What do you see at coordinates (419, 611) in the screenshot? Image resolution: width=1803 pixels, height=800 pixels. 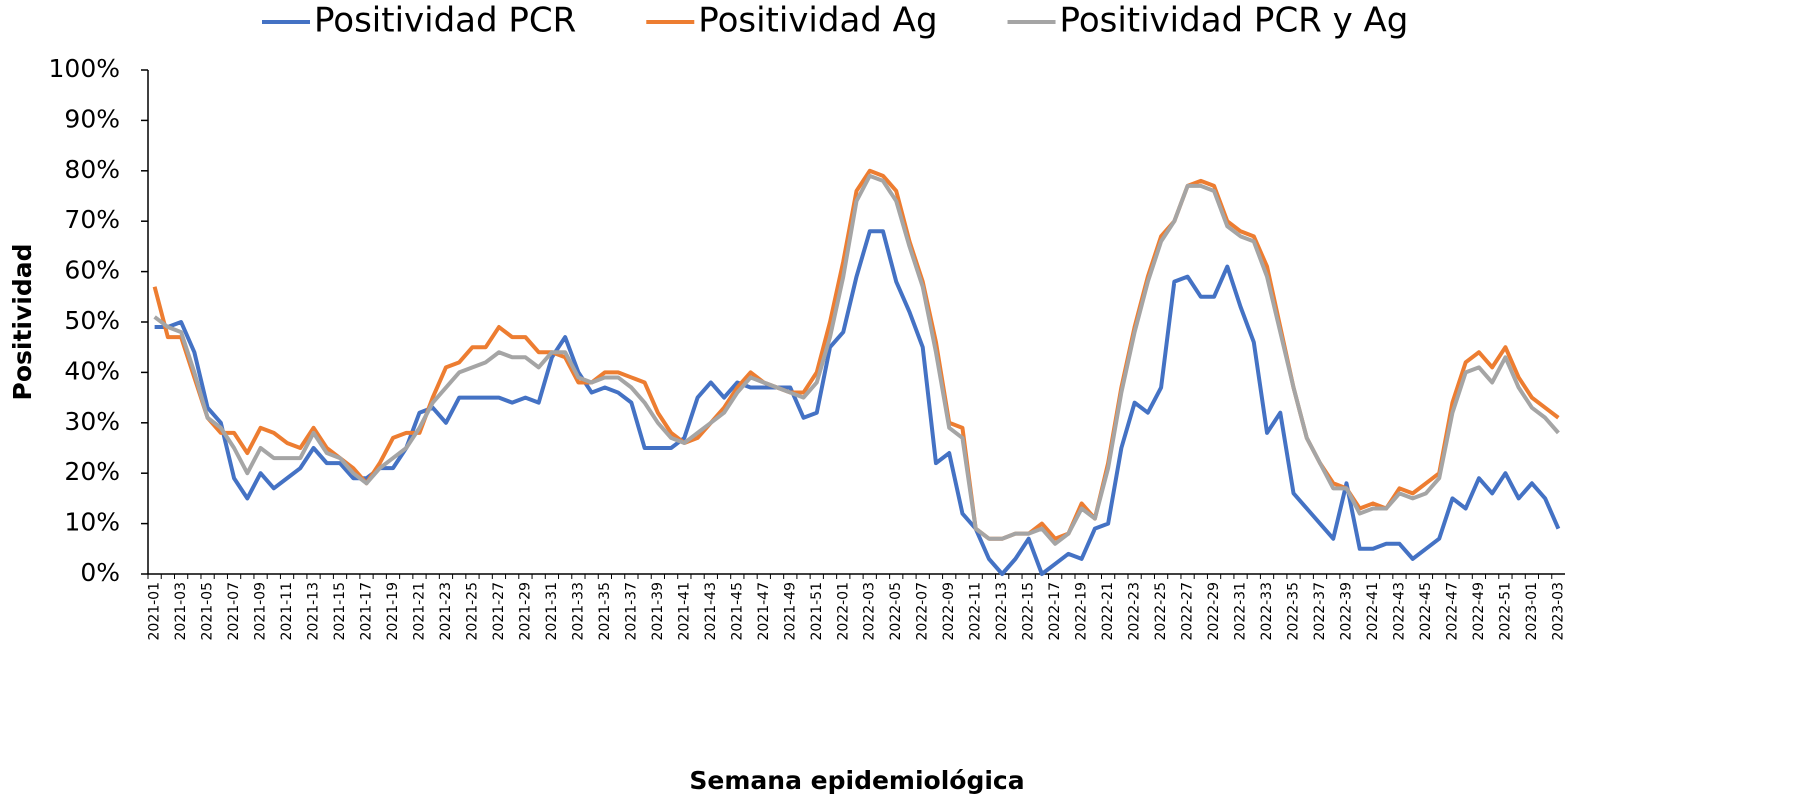 I see `x-tick-label: 2021-21` at bounding box center [419, 611].